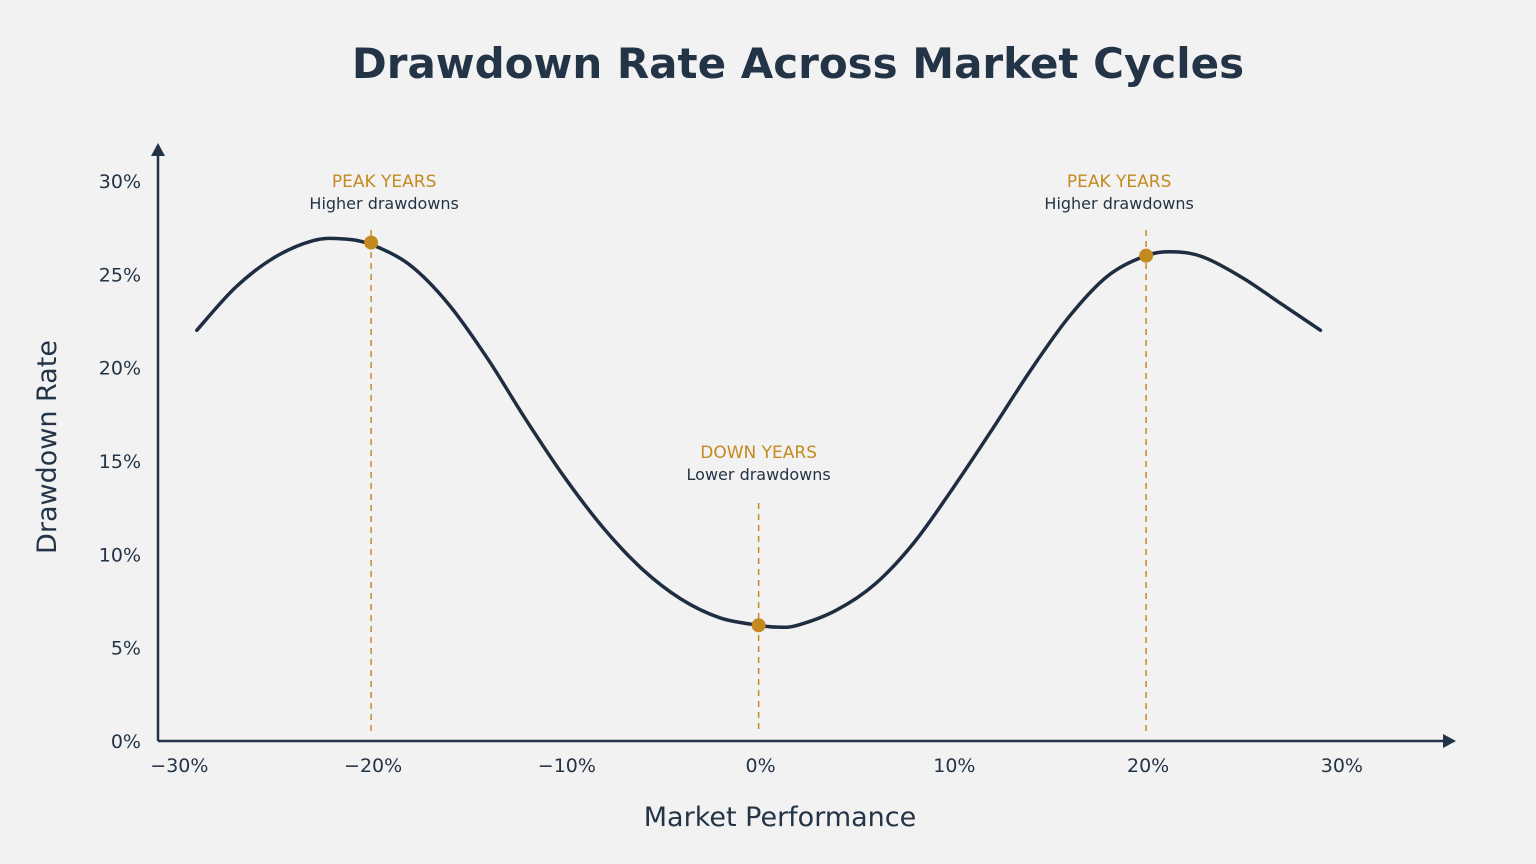 This screenshot has width=1536, height=864. What do you see at coordinates (758, 453) in the screenshot?
I see `annotation-heading: DOWN YEARS` at bounding box center [758, 453].